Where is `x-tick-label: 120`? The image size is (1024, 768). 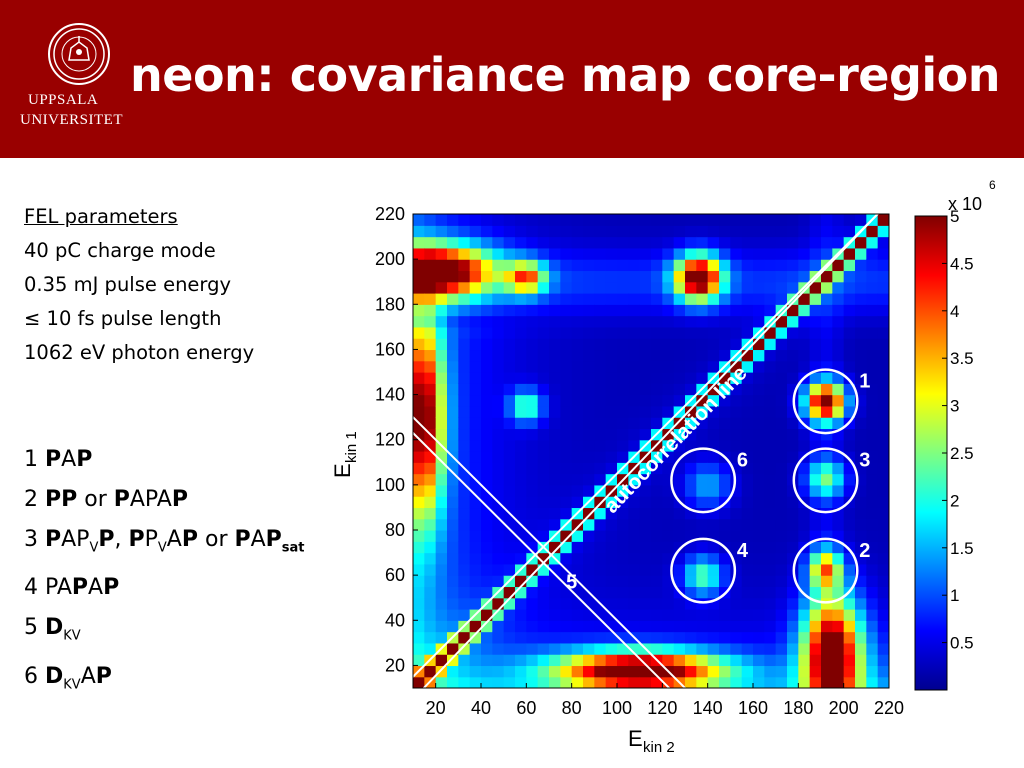
x-tick-label: 120 is located at coordinates (662, 708).